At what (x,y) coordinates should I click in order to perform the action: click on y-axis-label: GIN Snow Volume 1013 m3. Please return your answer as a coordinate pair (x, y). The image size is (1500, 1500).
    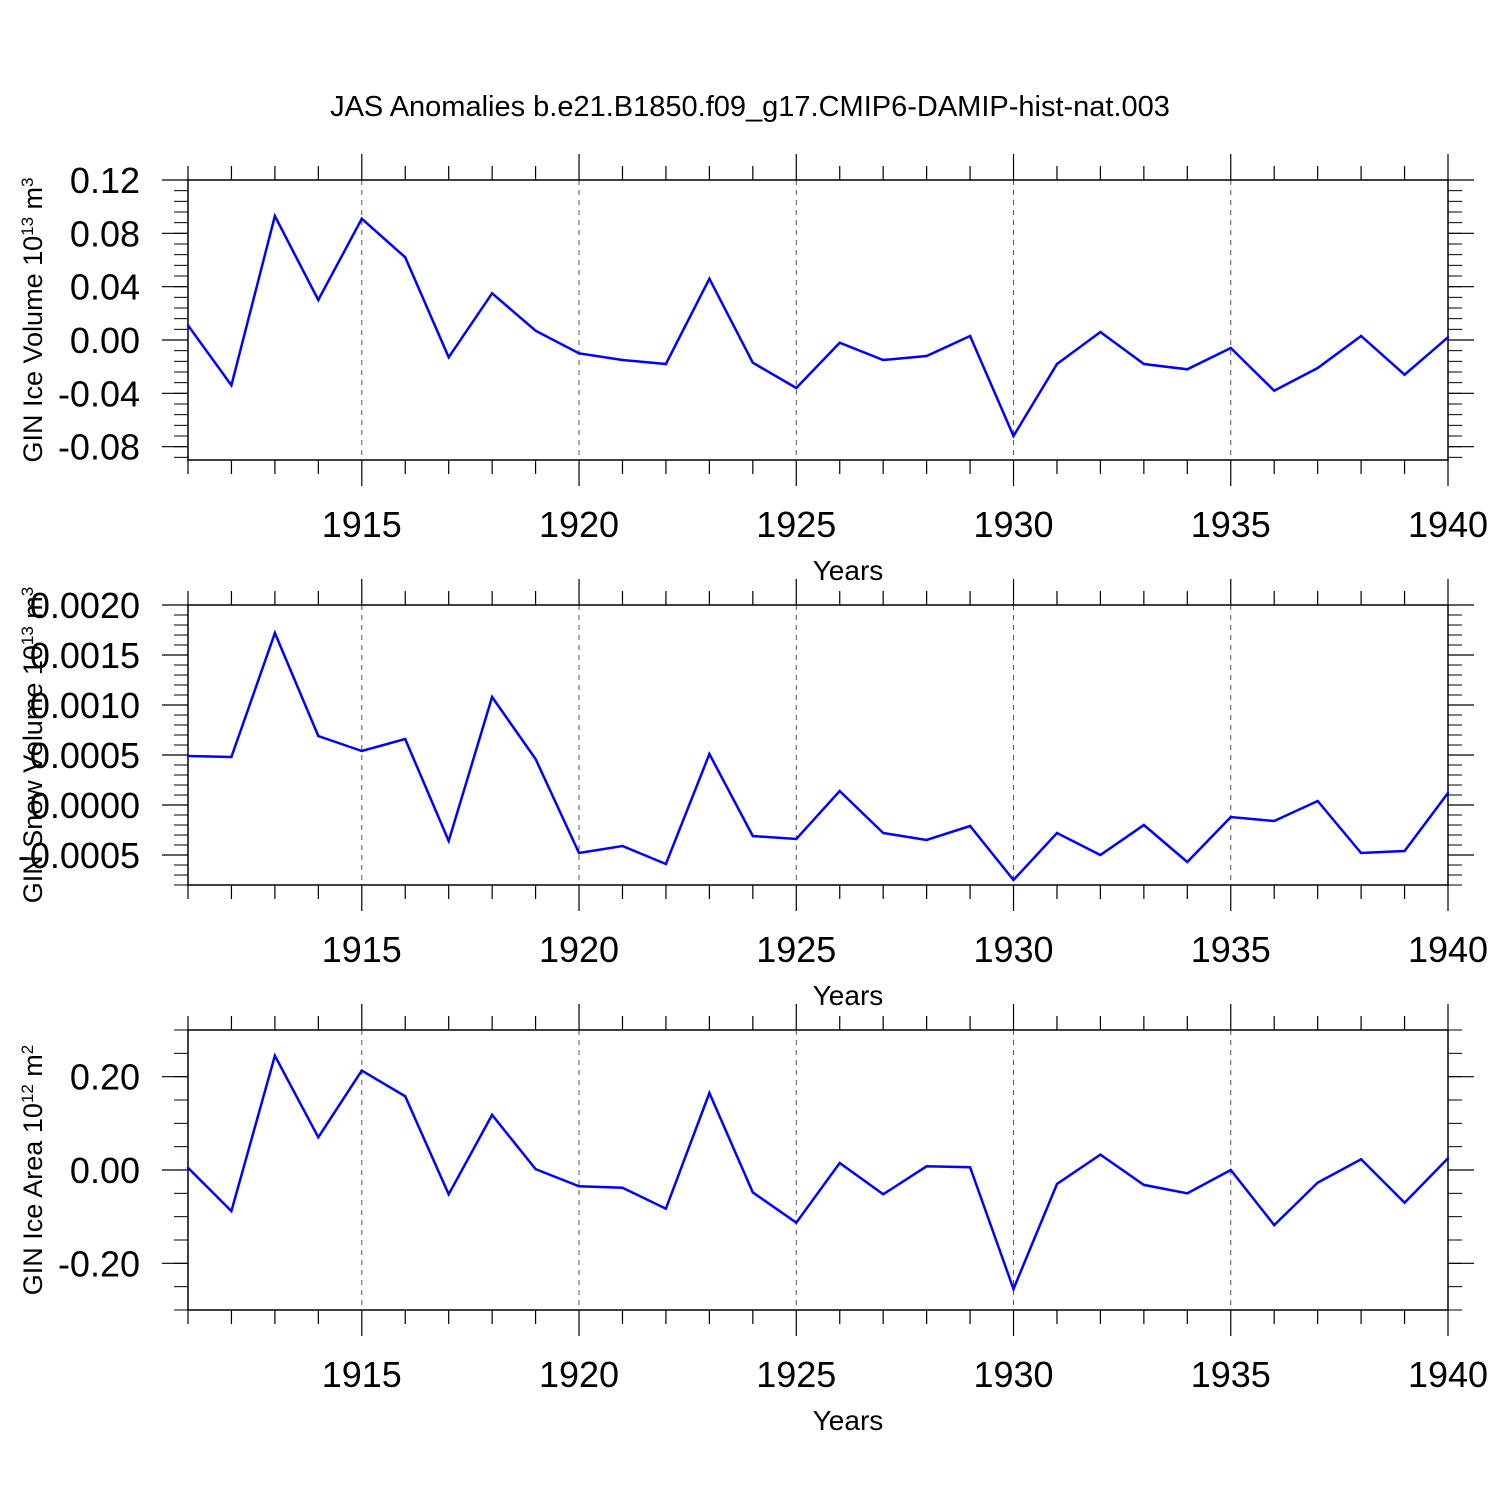
    Looking at the image, I should click on (33, 745).